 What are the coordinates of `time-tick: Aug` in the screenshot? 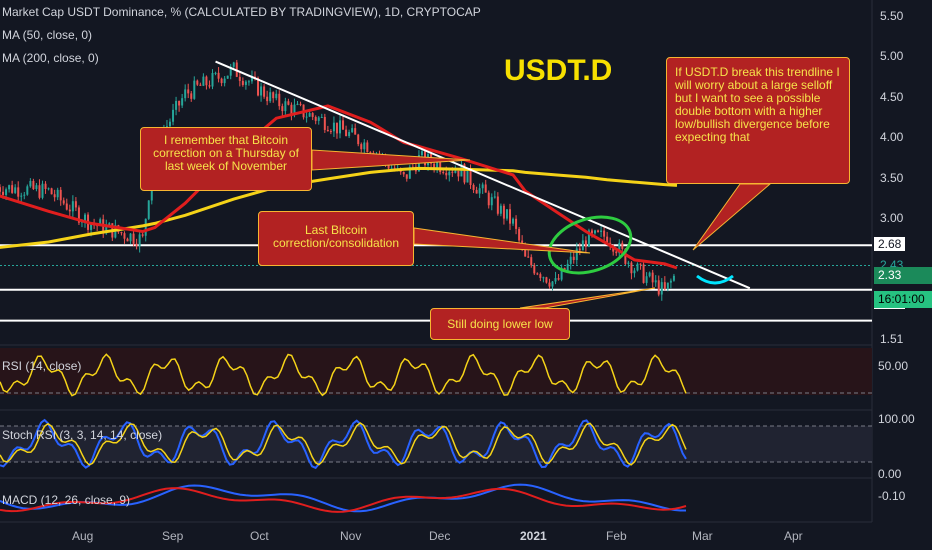 It's located at (83, 536).